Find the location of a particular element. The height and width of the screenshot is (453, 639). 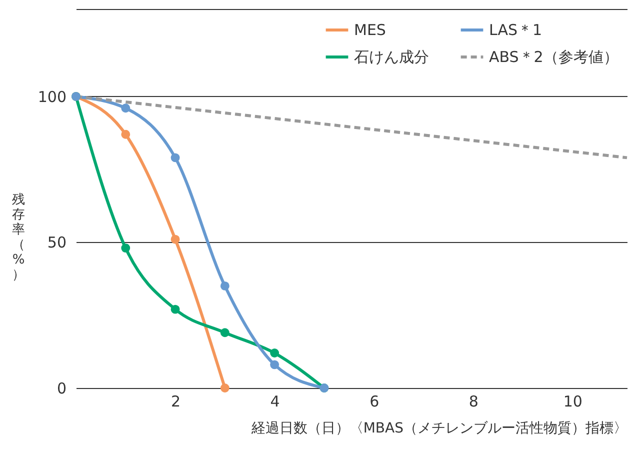

y-tick-label: 50 is located at coordinates (56, 243).